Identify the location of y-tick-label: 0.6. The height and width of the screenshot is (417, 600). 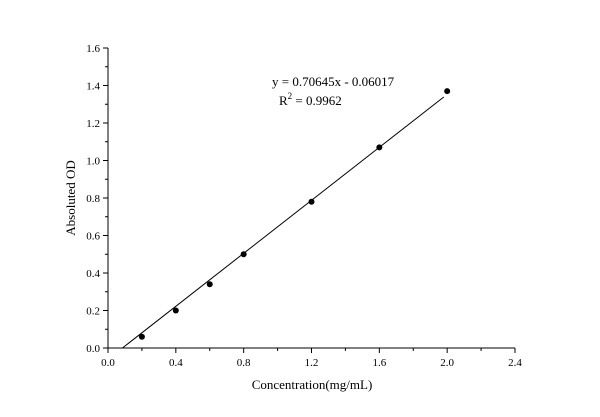
(93, 237).